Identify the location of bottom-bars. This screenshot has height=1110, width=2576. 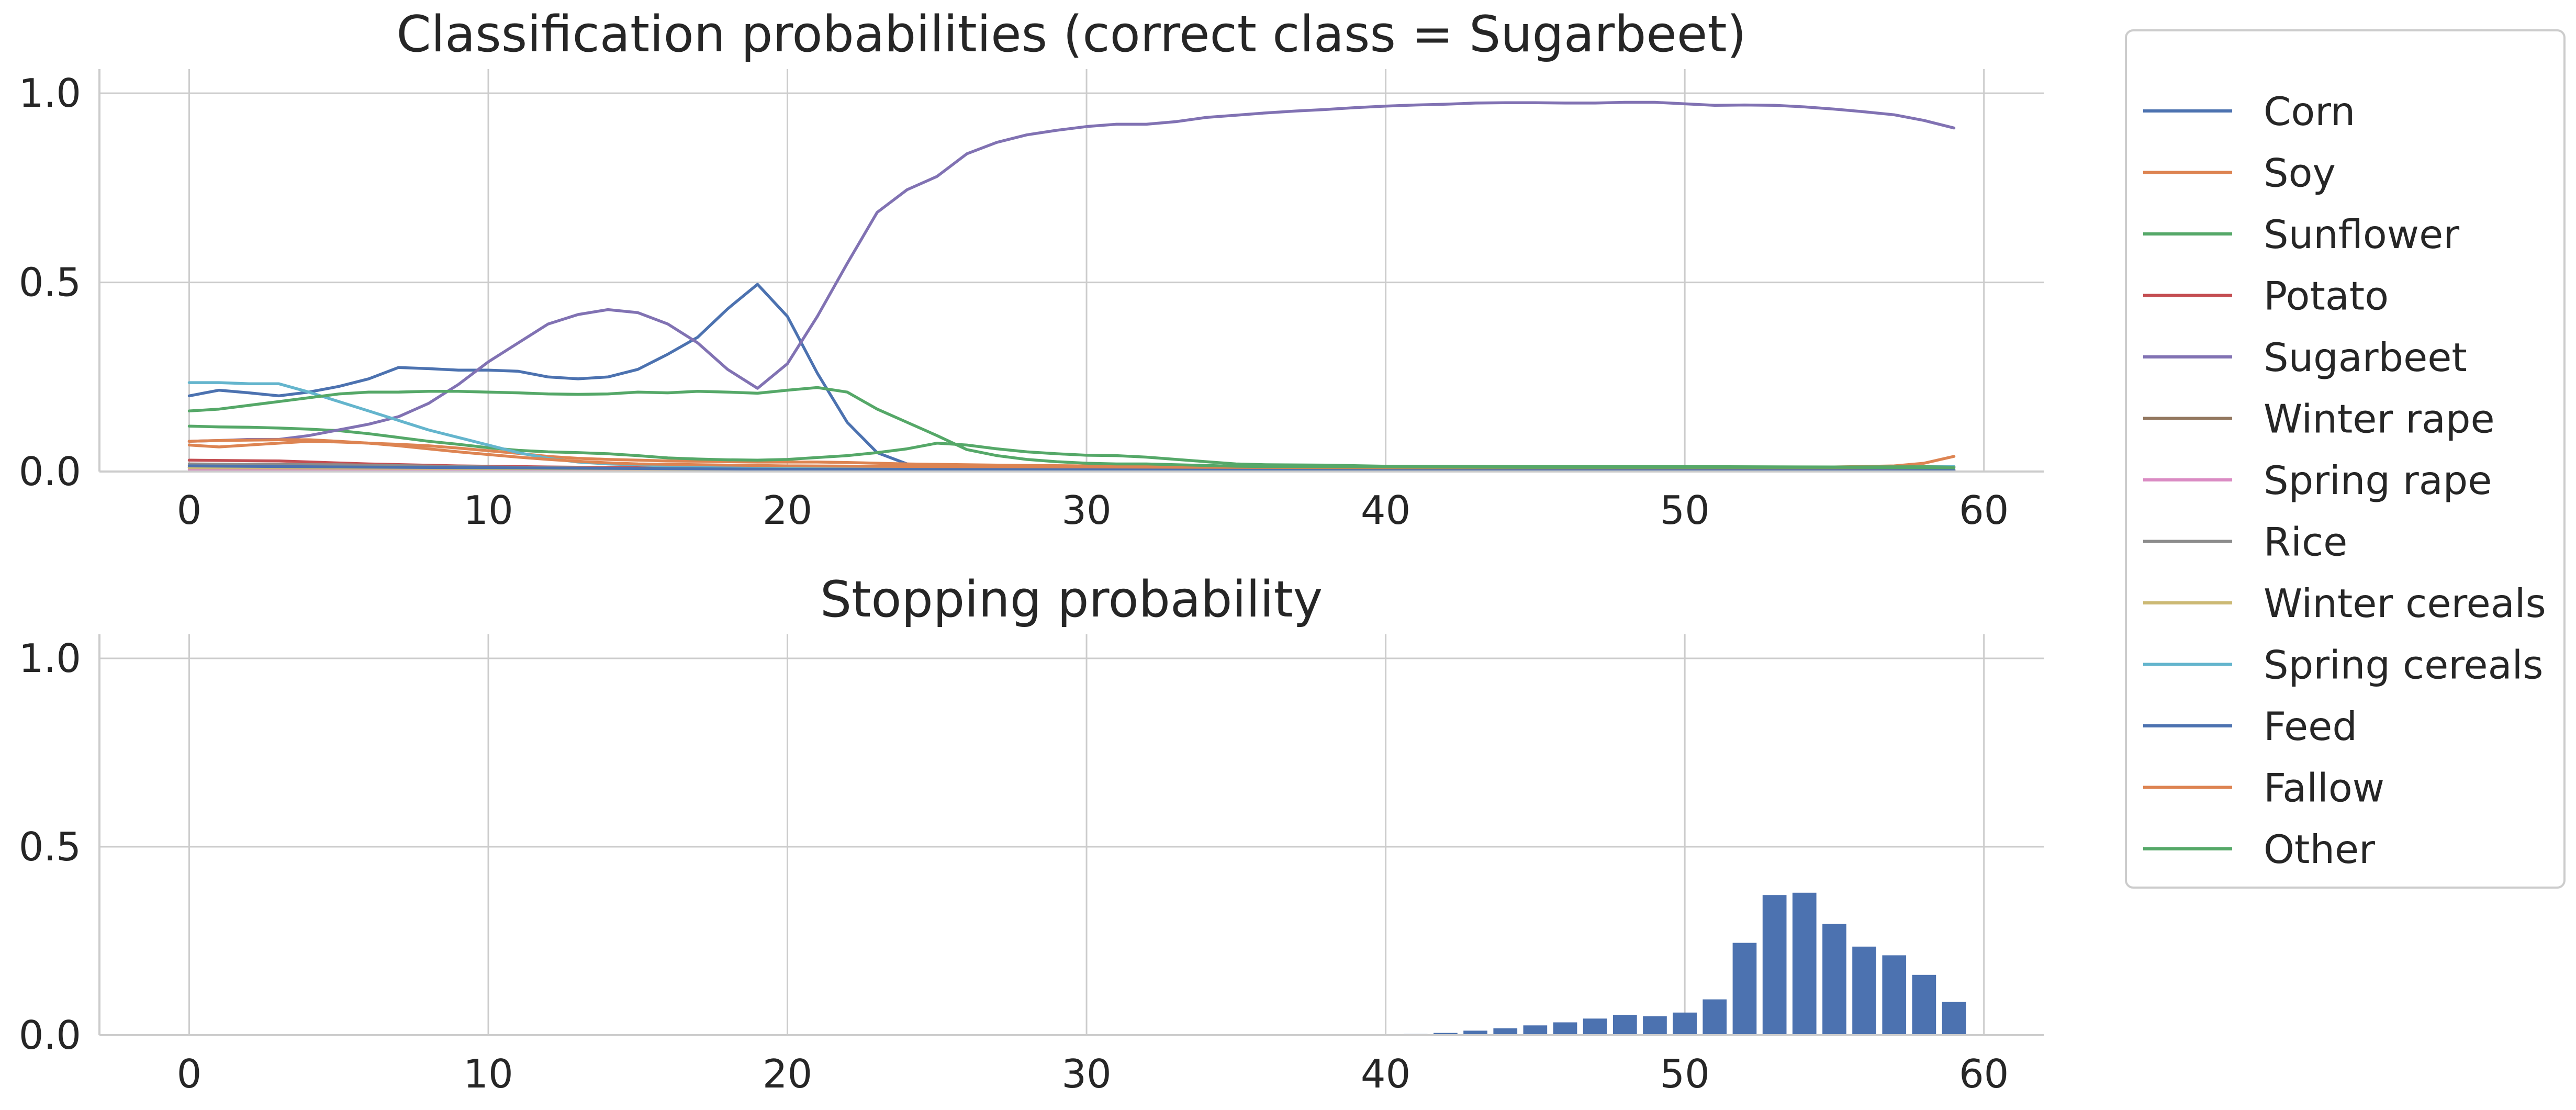
(1669, 963).